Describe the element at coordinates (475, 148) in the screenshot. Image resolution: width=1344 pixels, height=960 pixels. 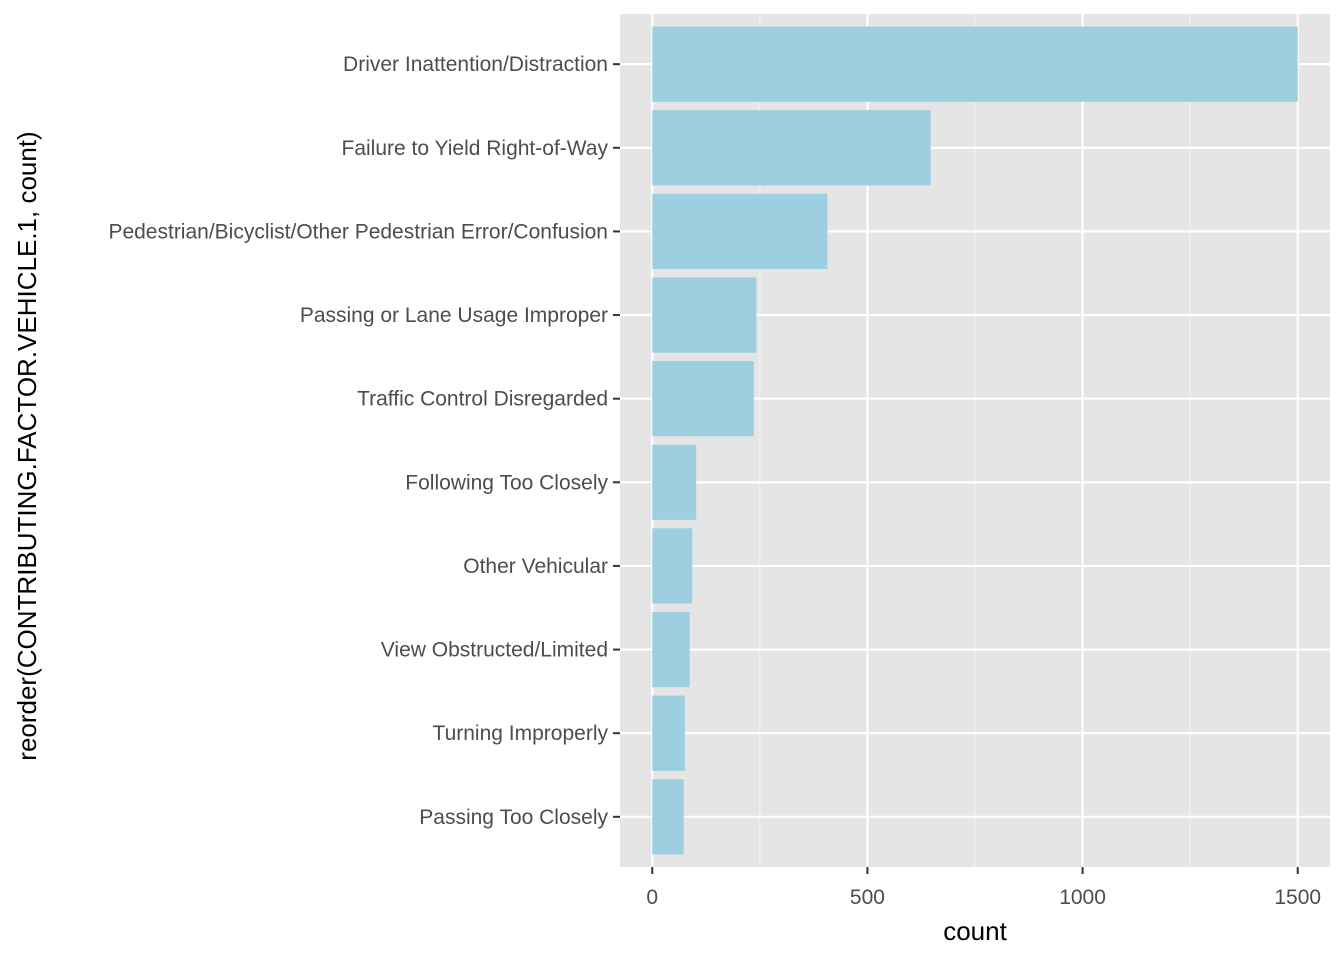
I see `y-tick-label: Failure to Yield Right-of-Way` at that location.